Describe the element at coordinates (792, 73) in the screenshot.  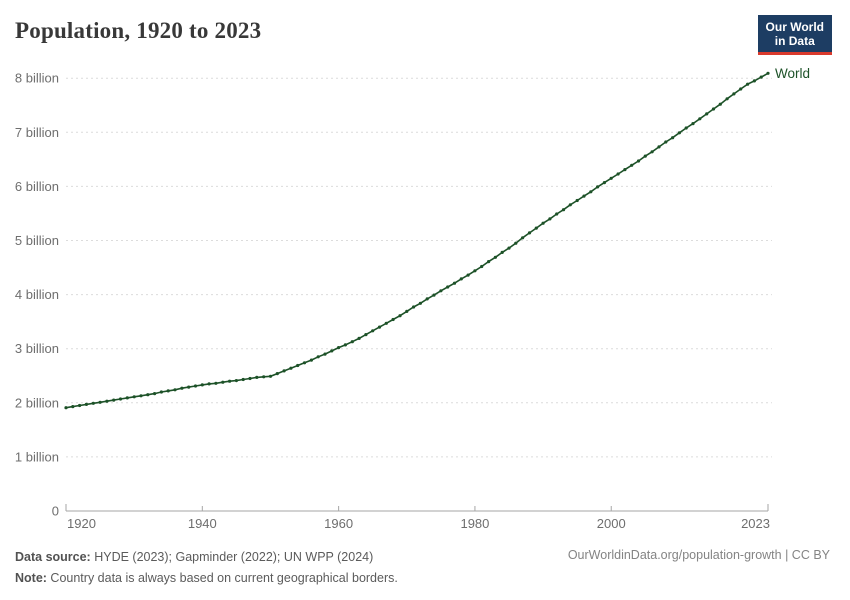
I see `series-end-label-world: World` at that location.